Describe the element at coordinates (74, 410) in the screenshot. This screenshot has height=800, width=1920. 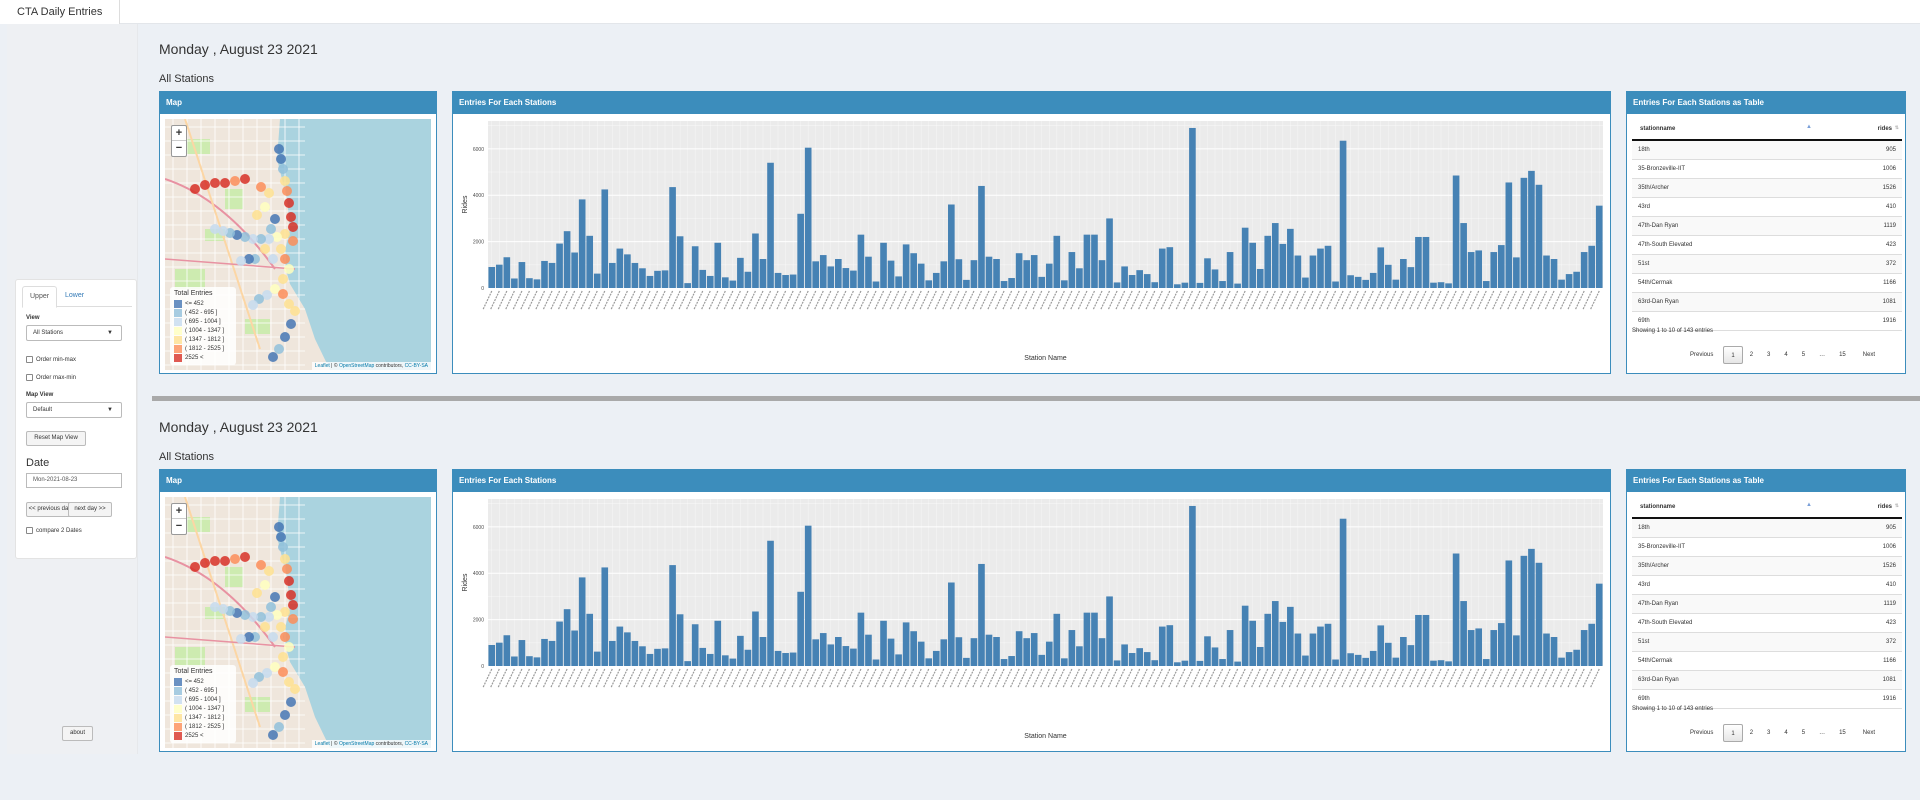
I see `map-view-select: Default ▼` at that location.